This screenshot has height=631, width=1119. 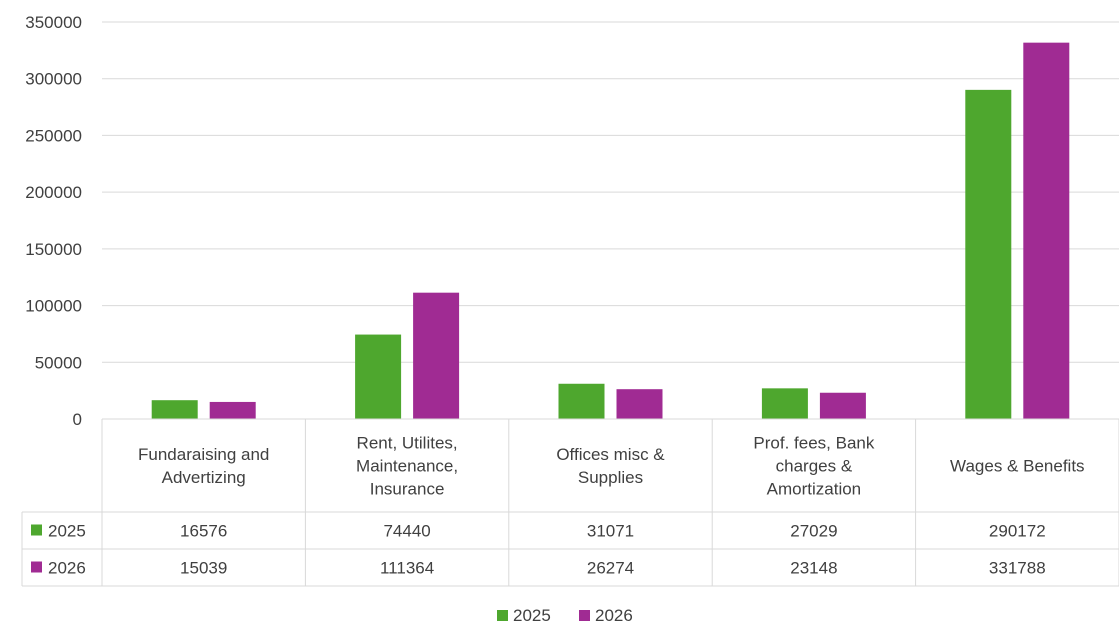 What do you see at coordinates (58, 362) in the screenshot?
I see `y-tick-label: 50000` at bounding box center [58, 362].